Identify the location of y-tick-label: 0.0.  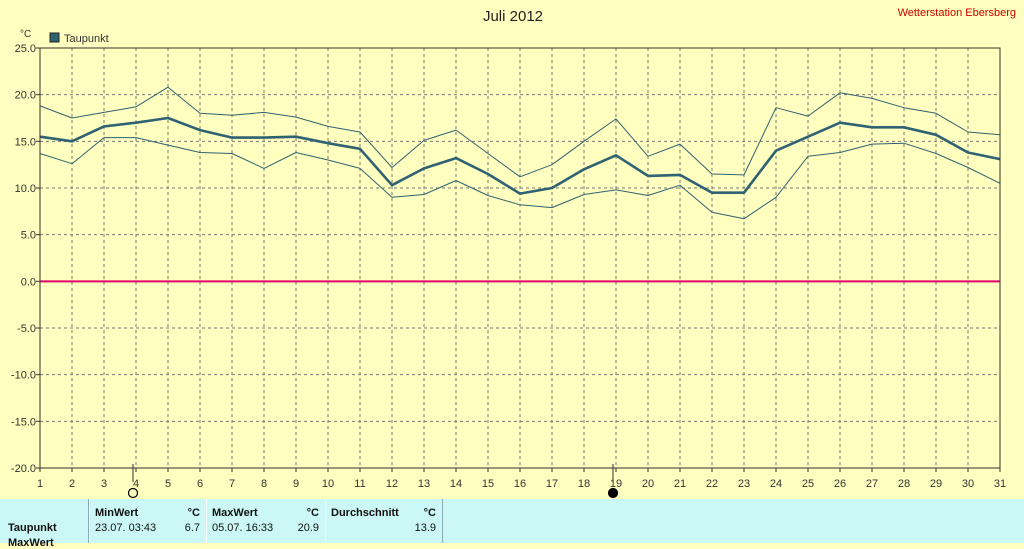
(28, 282).